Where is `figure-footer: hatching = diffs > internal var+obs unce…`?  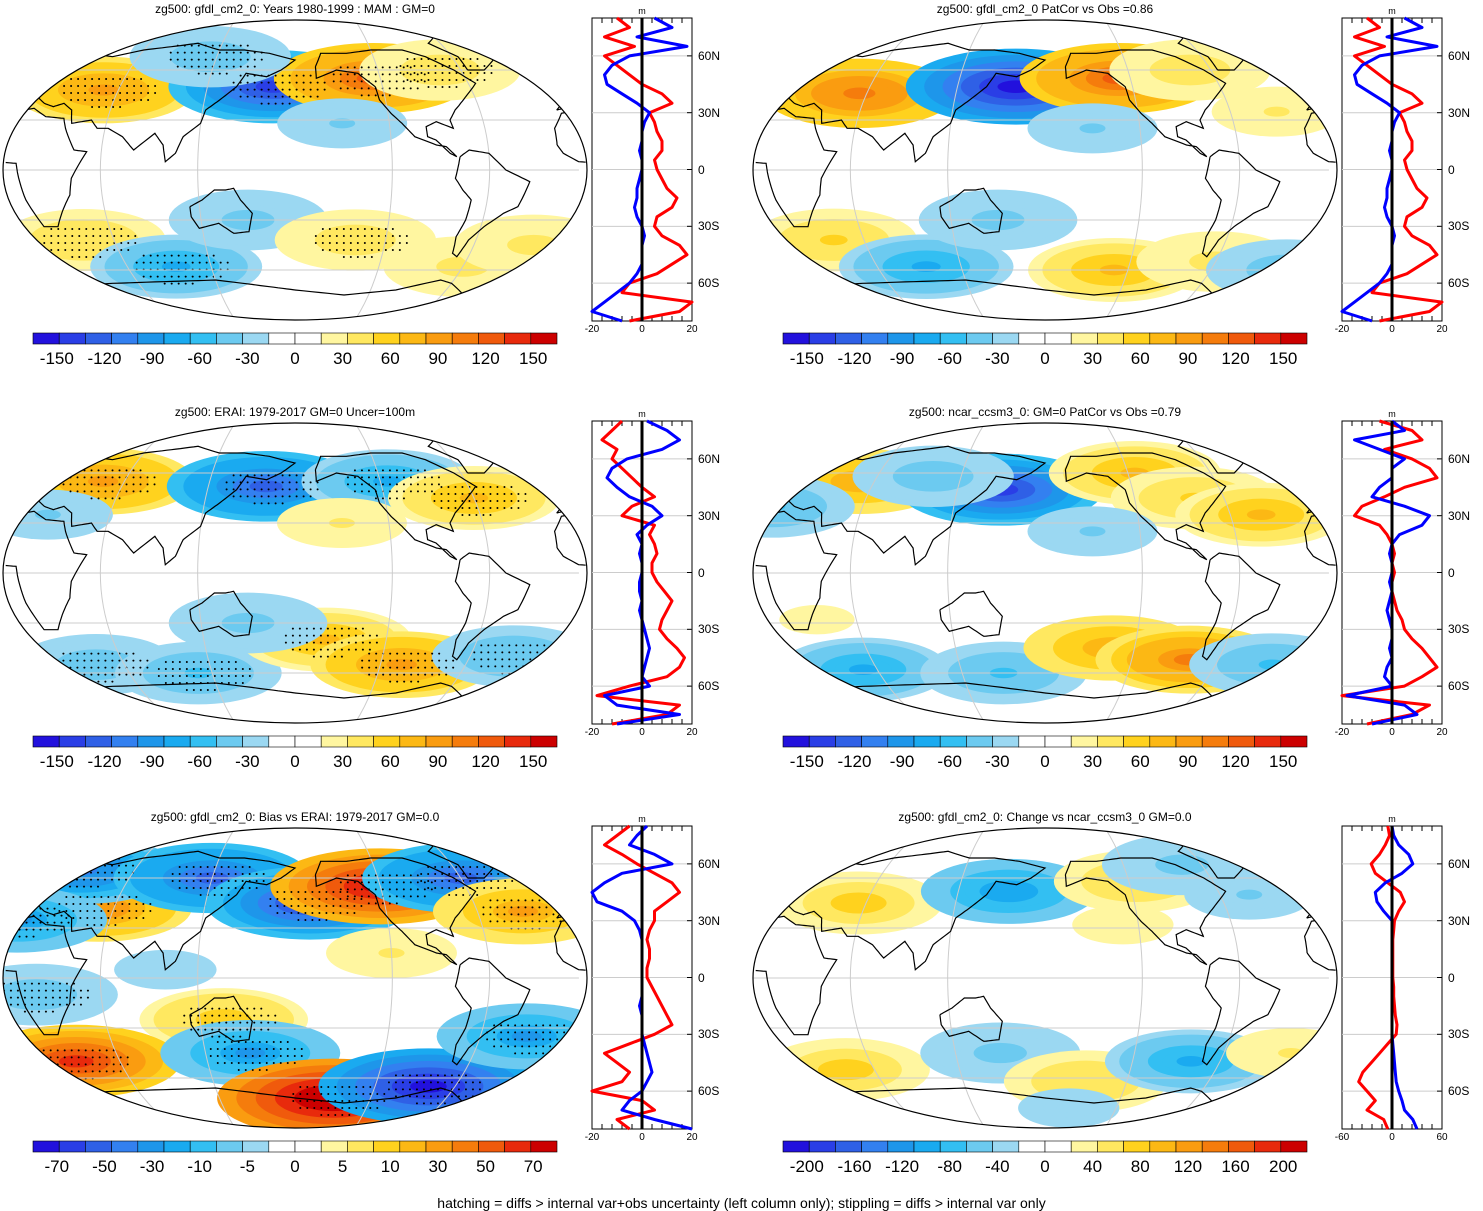
figure-footer: hatching = diffs > internal var+obs unce… is located at coordinates (741, 1203).